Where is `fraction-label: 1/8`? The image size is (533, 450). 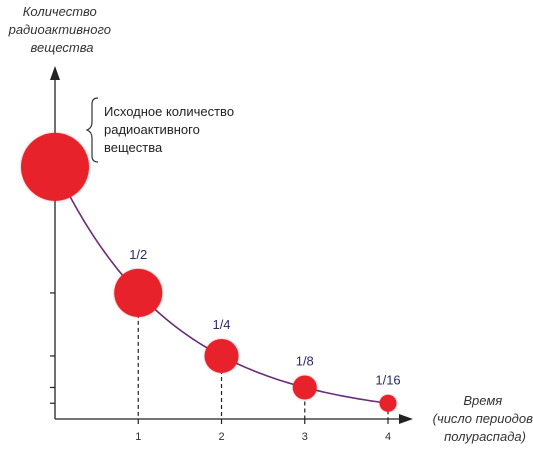 fraction-label: 1/8 is located at coordinates (305, 360).